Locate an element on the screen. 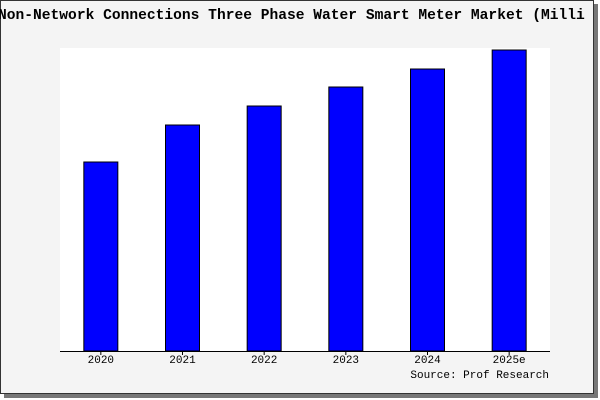 This screenshot has width=600, height=400. source-note: Source: Prof Research is located at coordinates (479, 376).